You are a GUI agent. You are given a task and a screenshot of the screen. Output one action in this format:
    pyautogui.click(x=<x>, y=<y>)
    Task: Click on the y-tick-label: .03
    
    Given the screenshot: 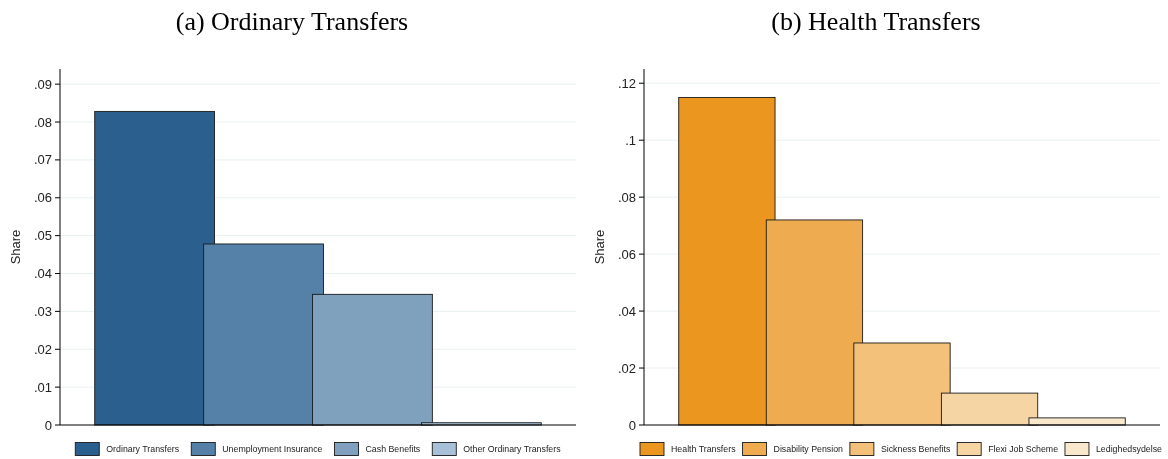 What is the action you would take?
    pyautogui.click(x=42, y=311)
    